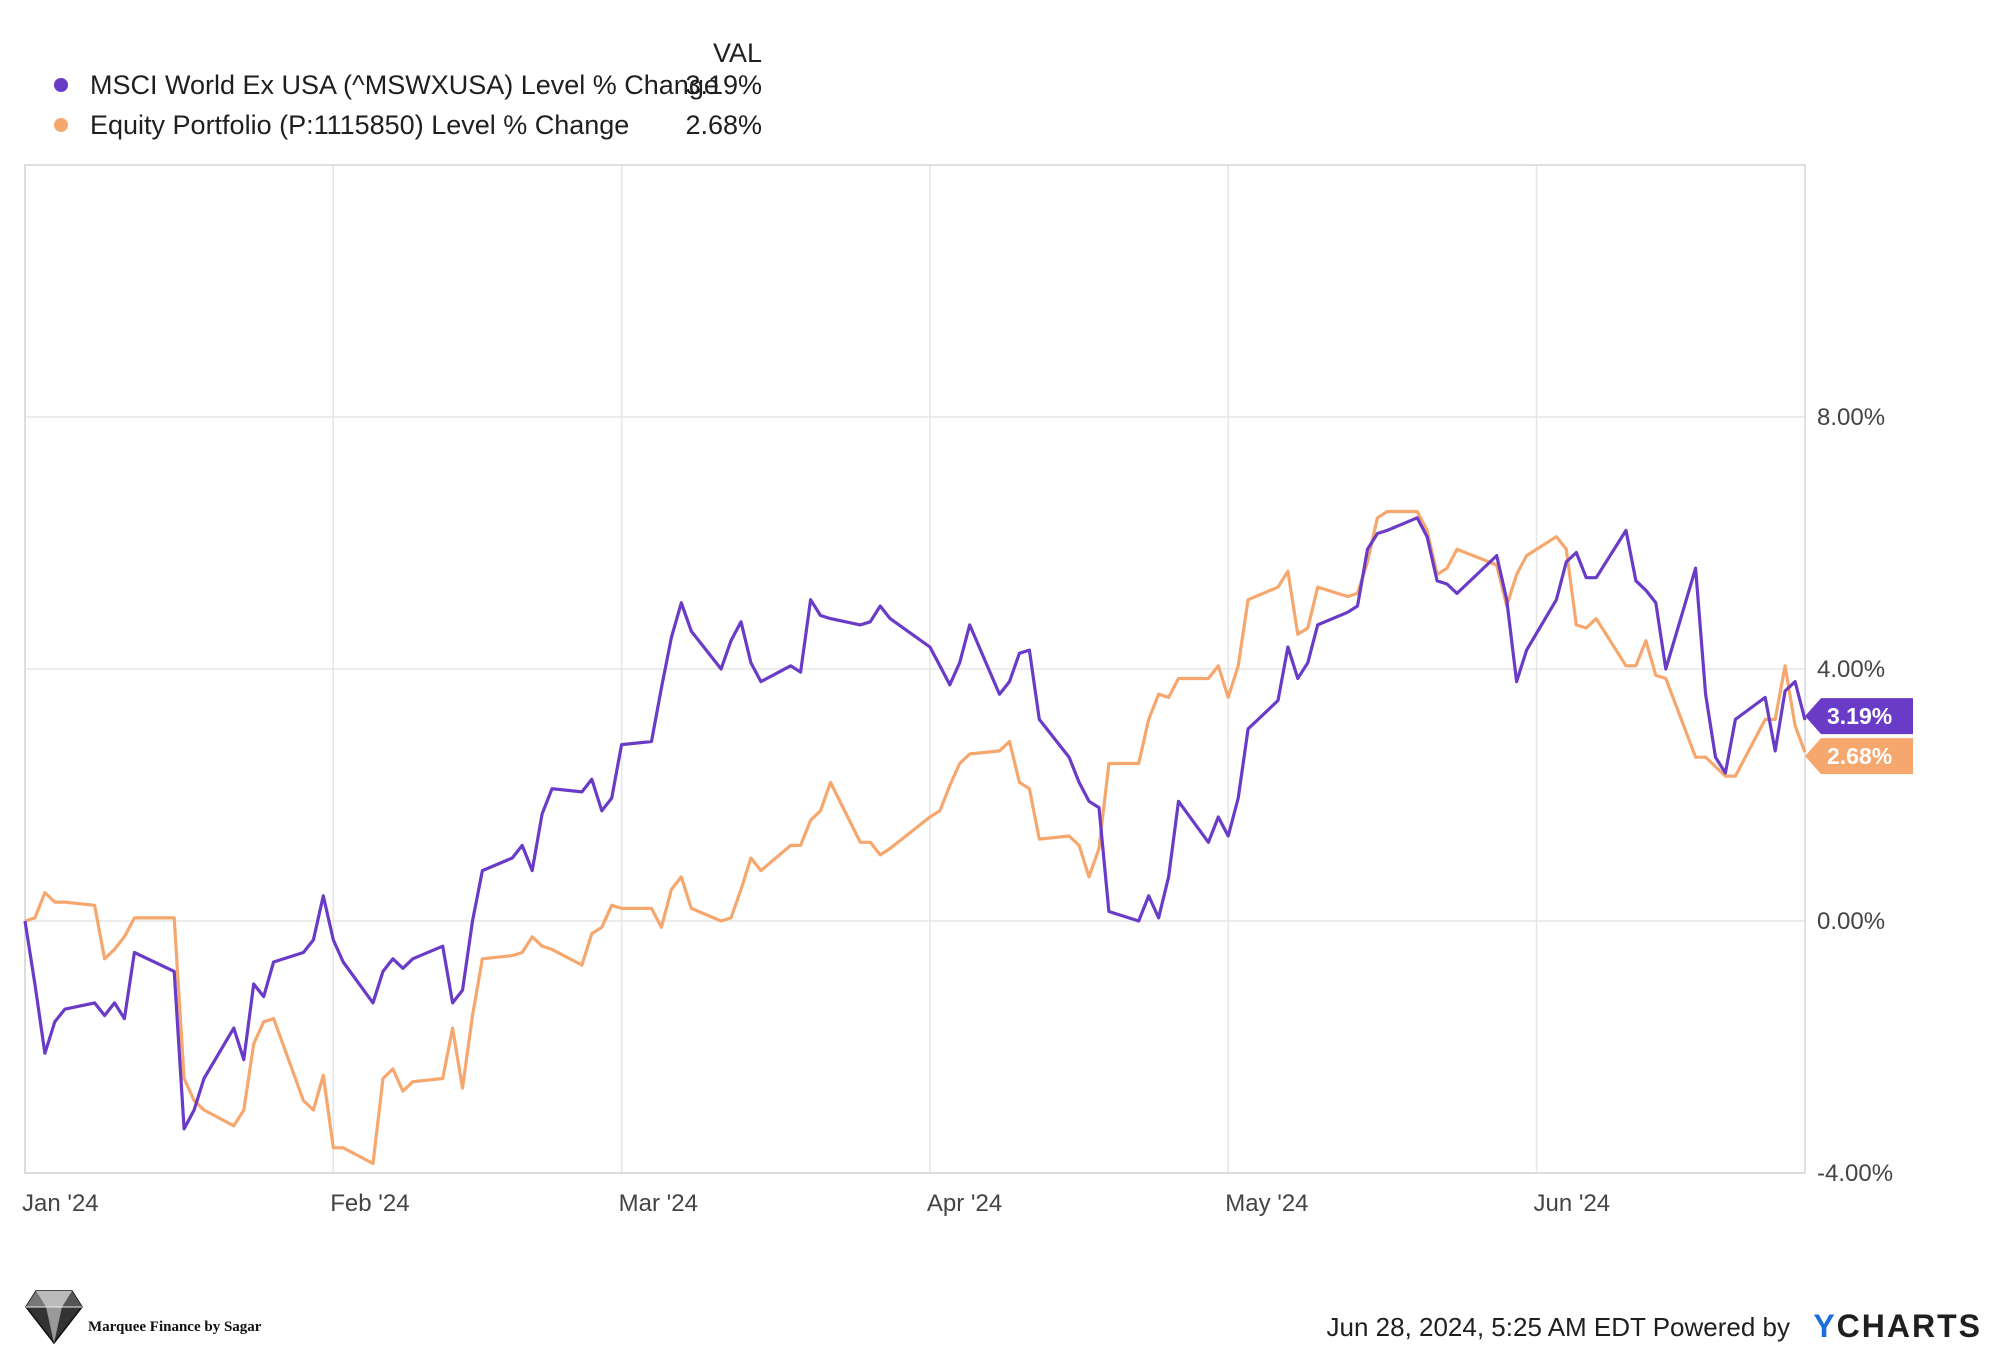 Image resolution: width=2000 pixels, height=1359 pixels. I want to click on legend-series-value-1: 3.19%, so click(723, 85).